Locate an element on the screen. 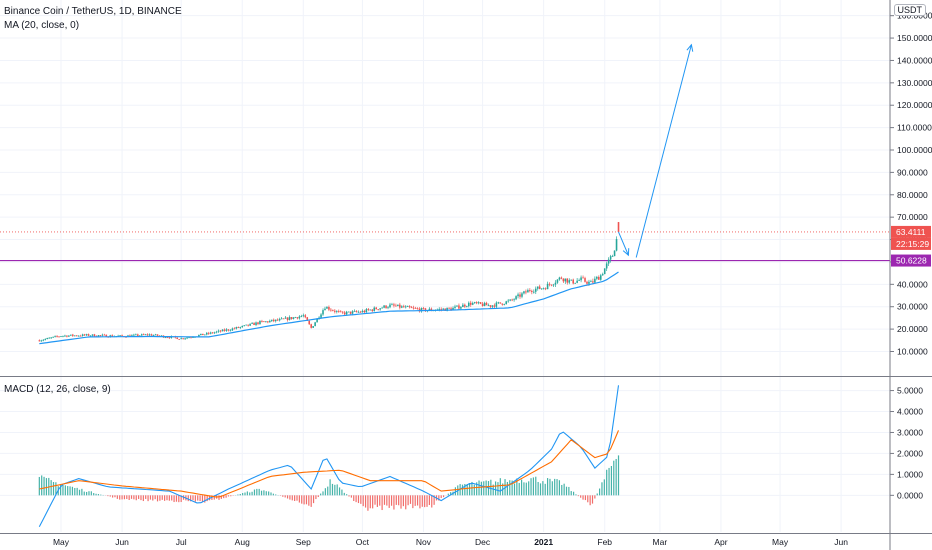  symbol-legend: Binance Coin / TetherUS, 1D, BINANCE is located at coordinates (93, 11).